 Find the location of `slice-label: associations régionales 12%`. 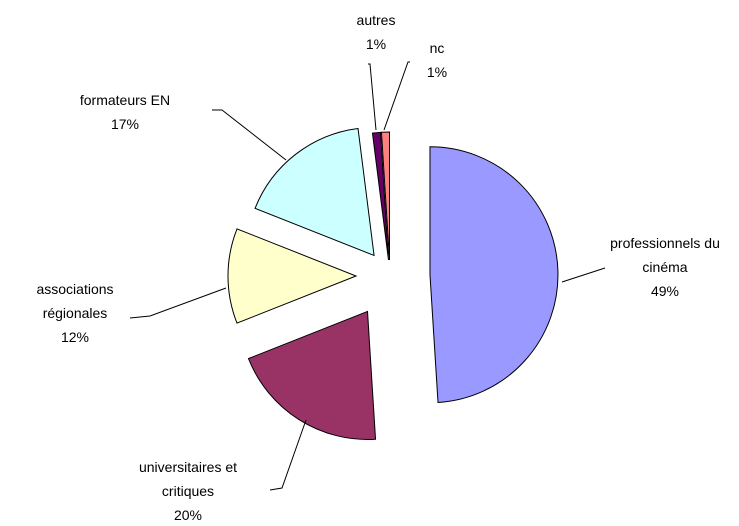

slice-label: associations régionales 12% is located at coordinates (75, 313).